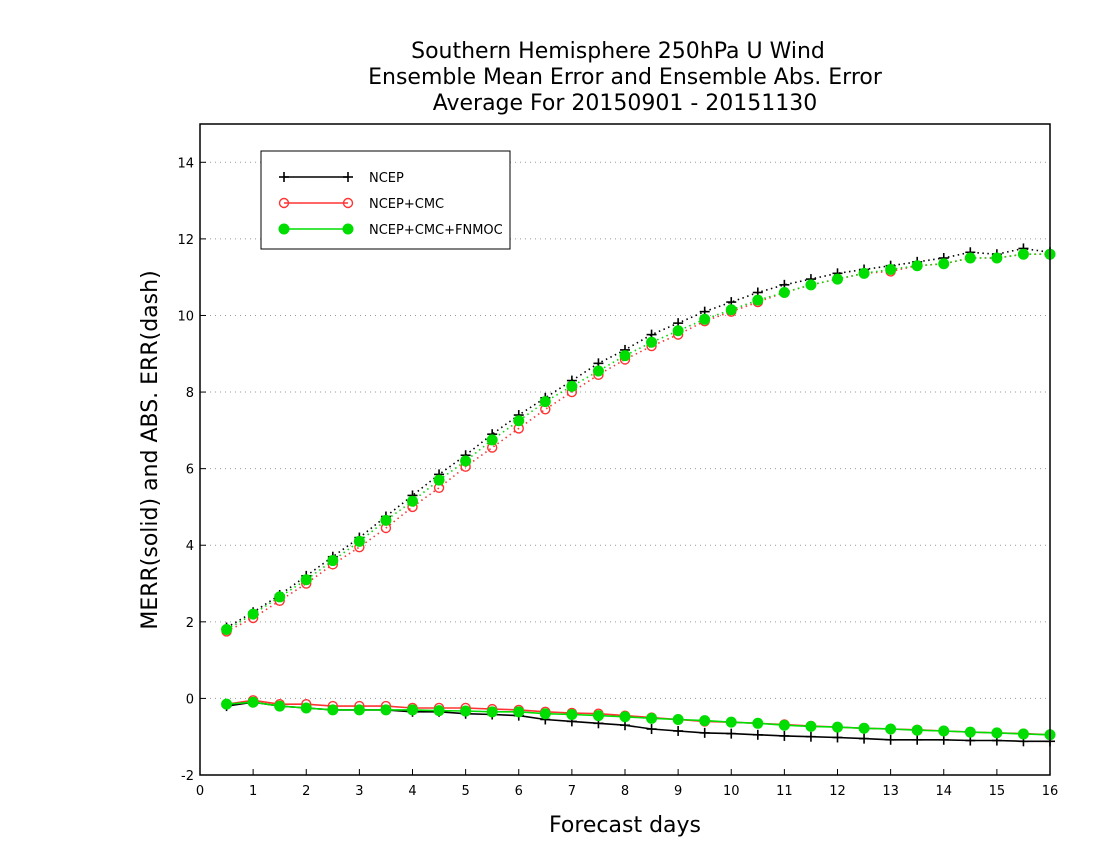  Describe the element at coordinates (519, 791) in the screenshot. I see `x-tick-label: 6` at that location.